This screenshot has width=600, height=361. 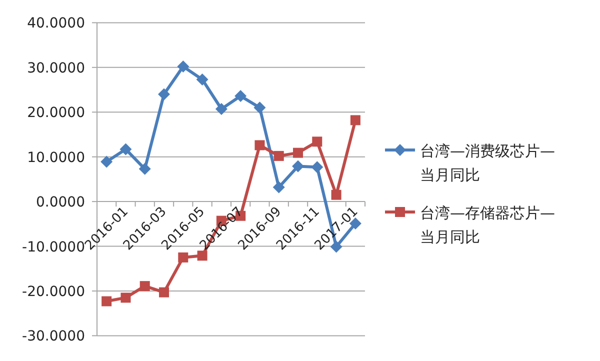 I want to click on legend-label: 台湾—存储器芯片—当月同比, so click(x=487, y=225).